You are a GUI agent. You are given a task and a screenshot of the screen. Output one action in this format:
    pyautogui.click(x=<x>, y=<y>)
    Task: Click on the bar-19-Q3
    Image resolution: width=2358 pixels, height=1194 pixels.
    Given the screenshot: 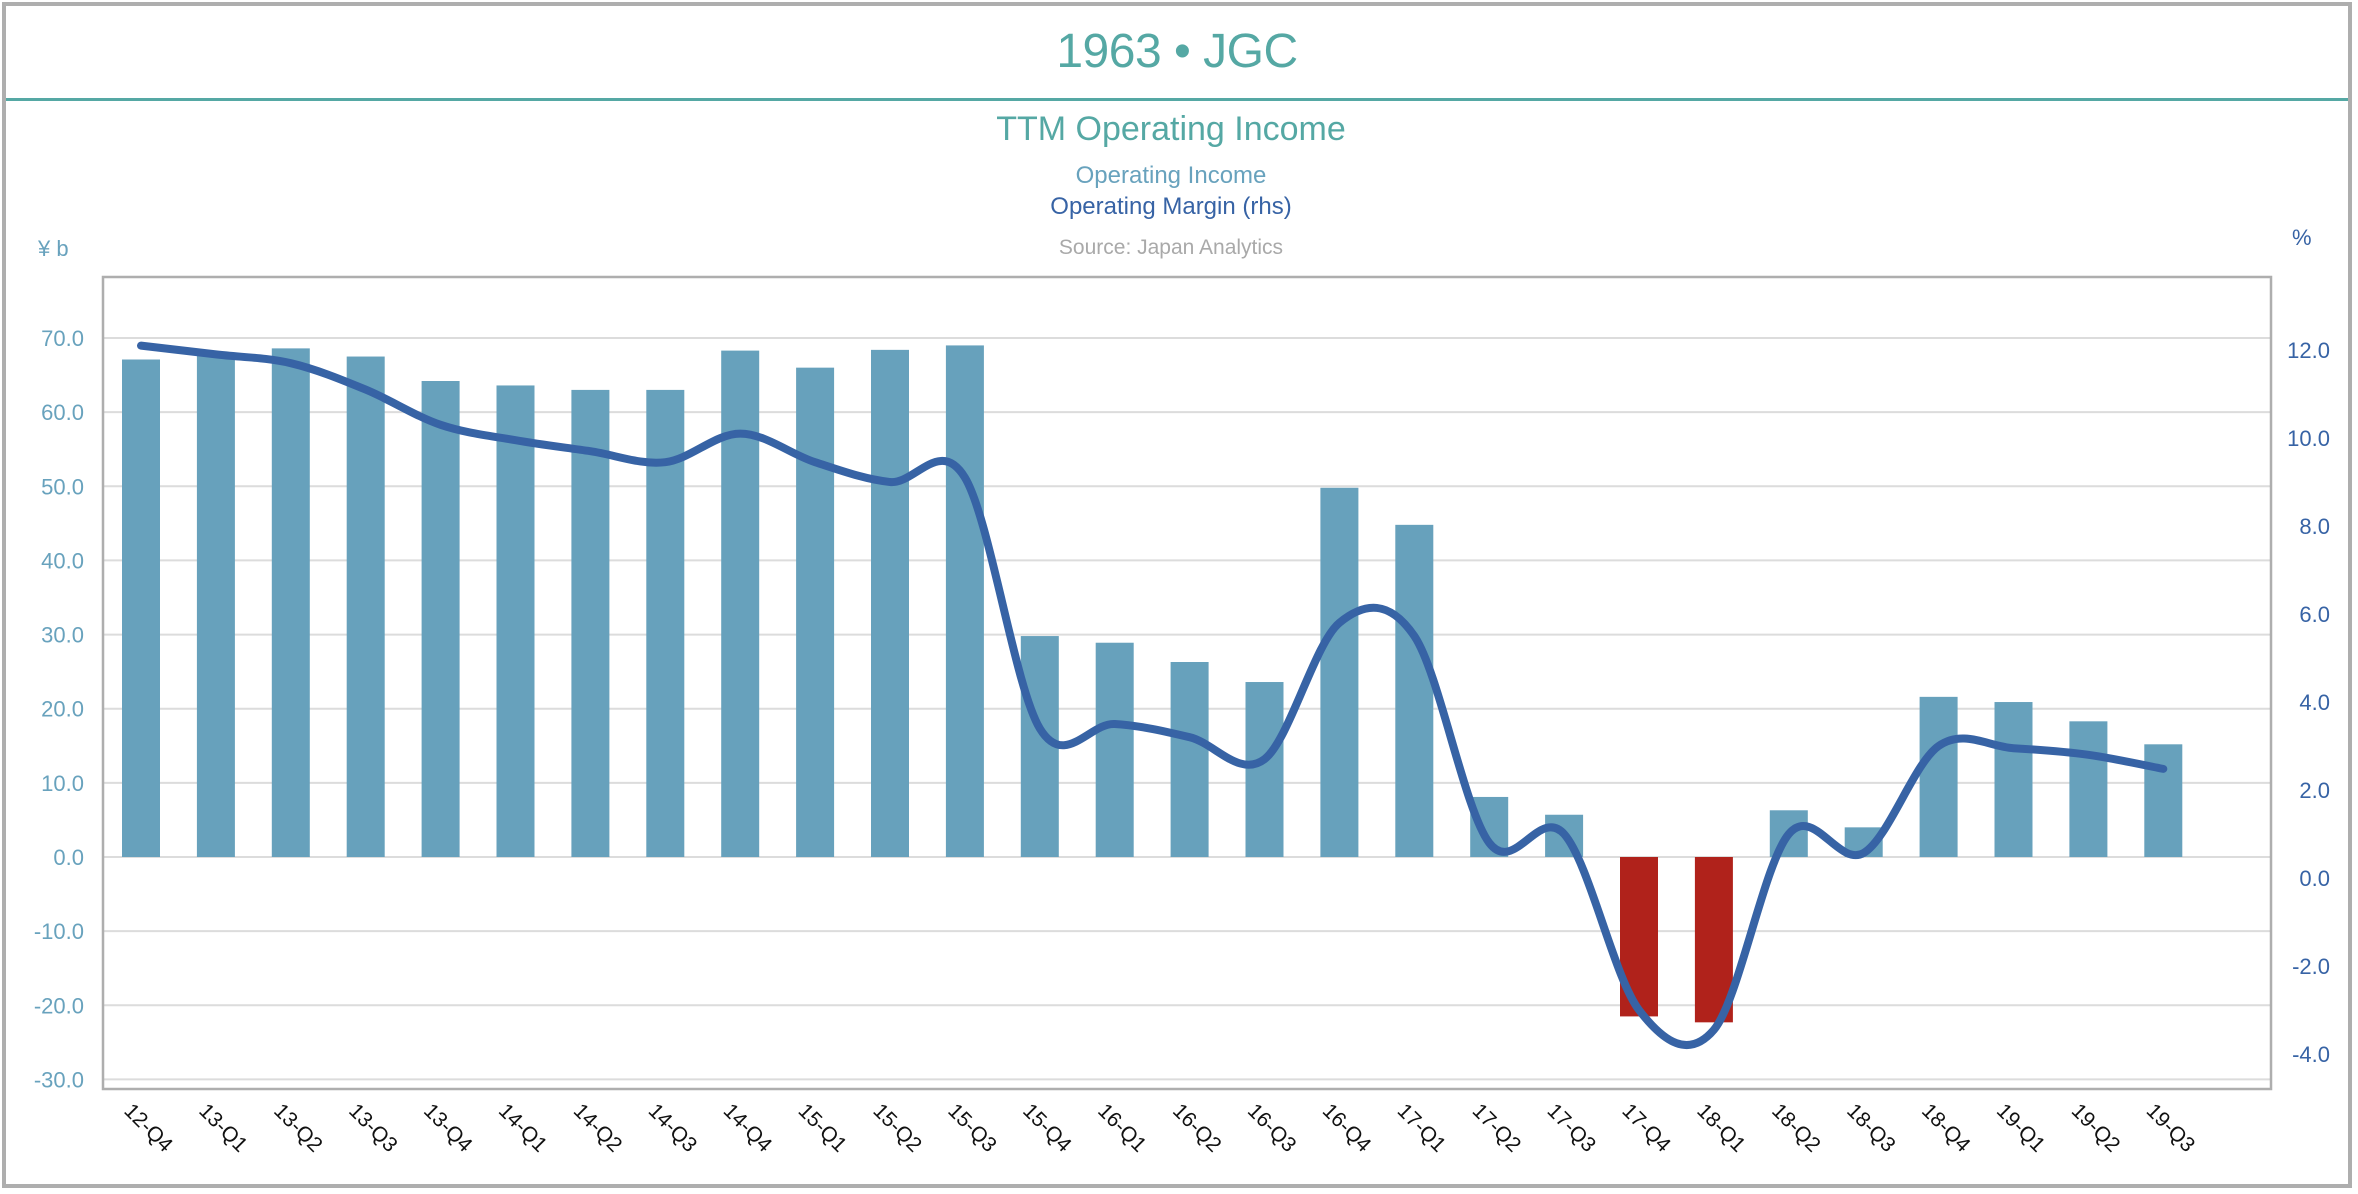 What is the action you would take?
    pyautogui.click(x=2163, y=800)
    